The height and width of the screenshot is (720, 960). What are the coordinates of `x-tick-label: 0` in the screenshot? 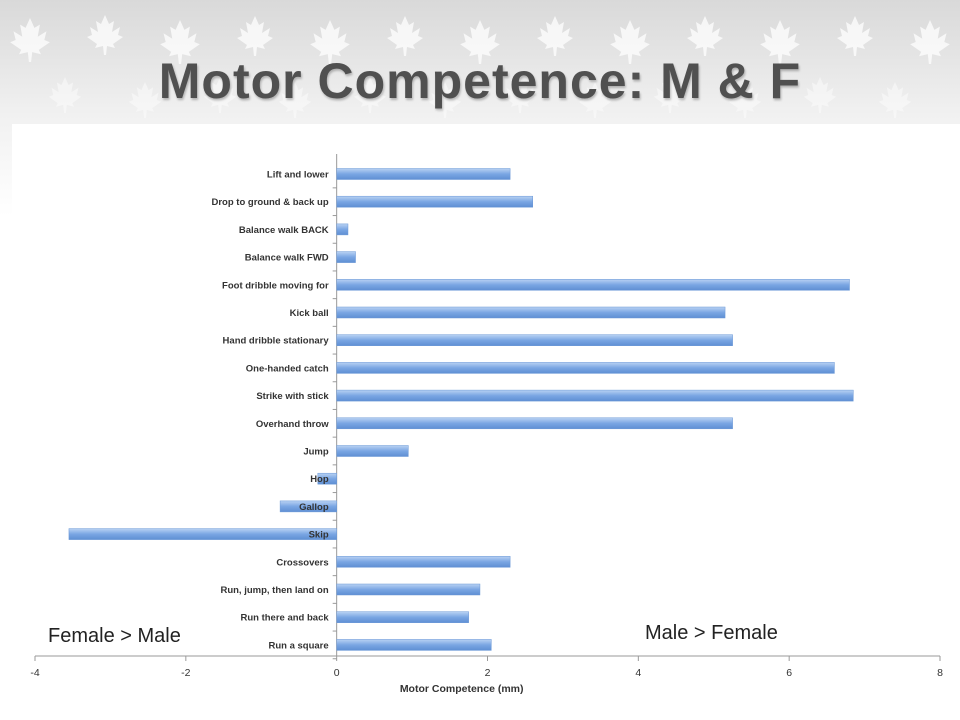 It's located at (337, 673).